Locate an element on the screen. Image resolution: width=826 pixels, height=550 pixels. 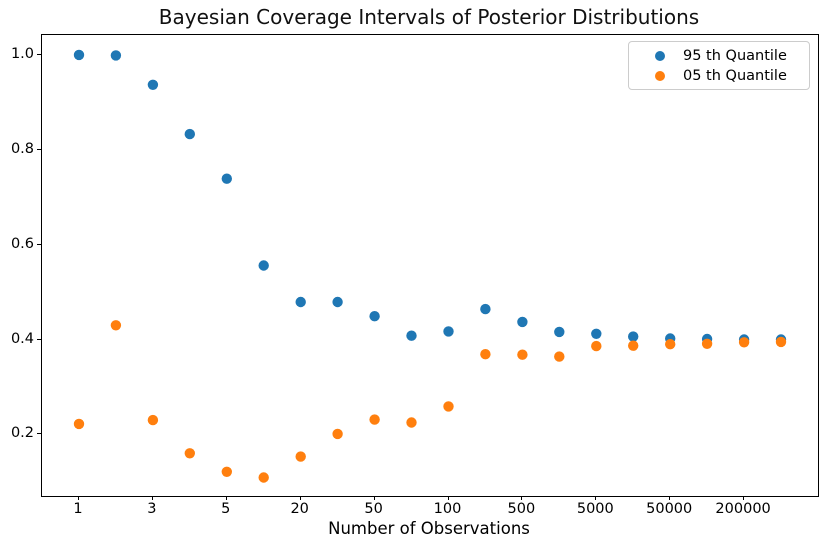
y-tick-label: 0.6 is located at coordinates (22, 243).